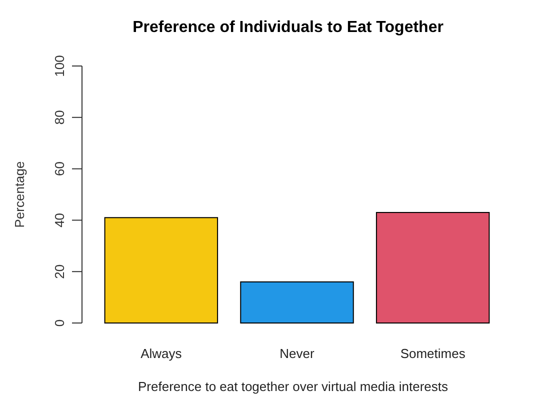 This screenshot has width=536, height=403. What do you see at coordinates (161, 353) in the screenshot?
I see `x-tick-label: Always` at bounding box center [161, 353].